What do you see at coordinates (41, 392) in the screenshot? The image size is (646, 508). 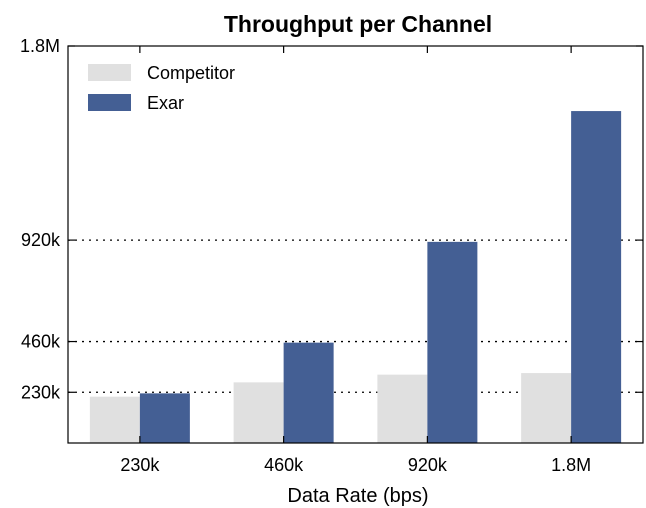 I see `y-tick-label: 230k` at bounding box center [41, 392].